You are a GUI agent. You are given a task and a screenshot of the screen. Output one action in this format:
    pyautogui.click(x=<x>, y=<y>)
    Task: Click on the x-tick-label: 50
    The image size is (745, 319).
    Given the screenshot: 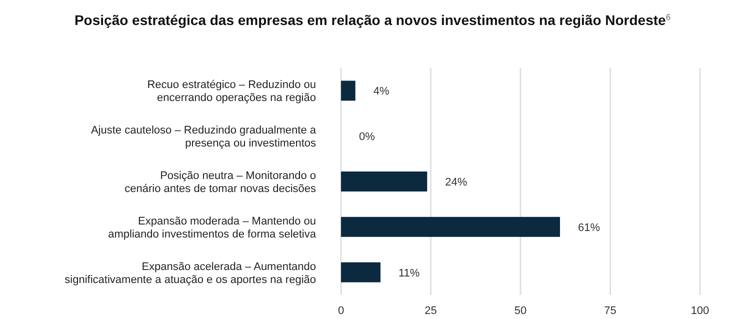 What is the action you would take?
    pyautogui.click(x=520, y=311)
    